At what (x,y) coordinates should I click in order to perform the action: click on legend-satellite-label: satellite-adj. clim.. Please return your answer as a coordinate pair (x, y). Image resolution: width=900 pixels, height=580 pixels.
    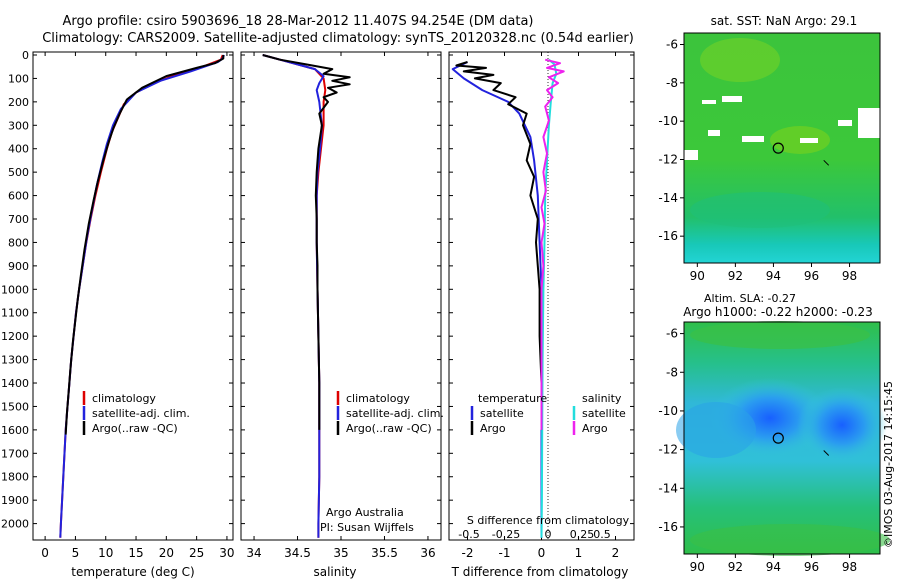
    Looking at the image, I should click on (141, 413).